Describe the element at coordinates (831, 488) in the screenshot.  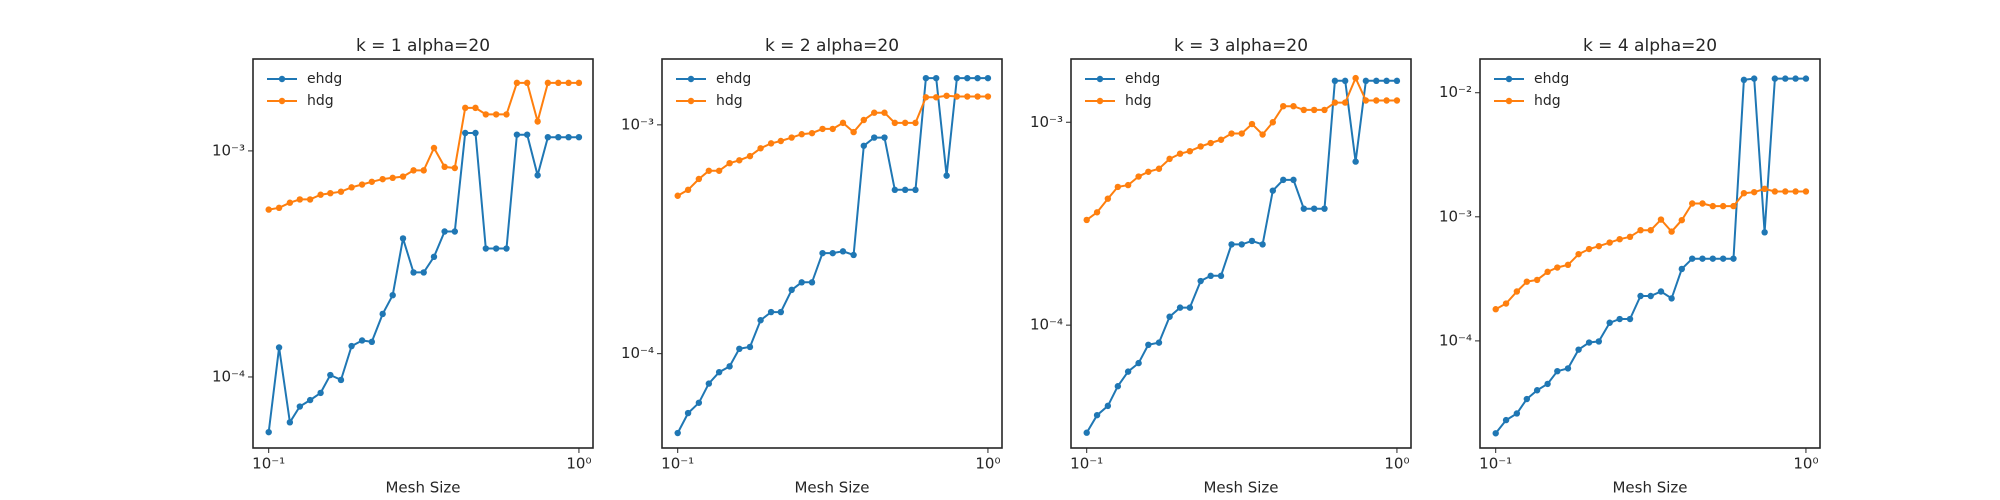
I see `x-axis-label: Mesh Size` at that location.